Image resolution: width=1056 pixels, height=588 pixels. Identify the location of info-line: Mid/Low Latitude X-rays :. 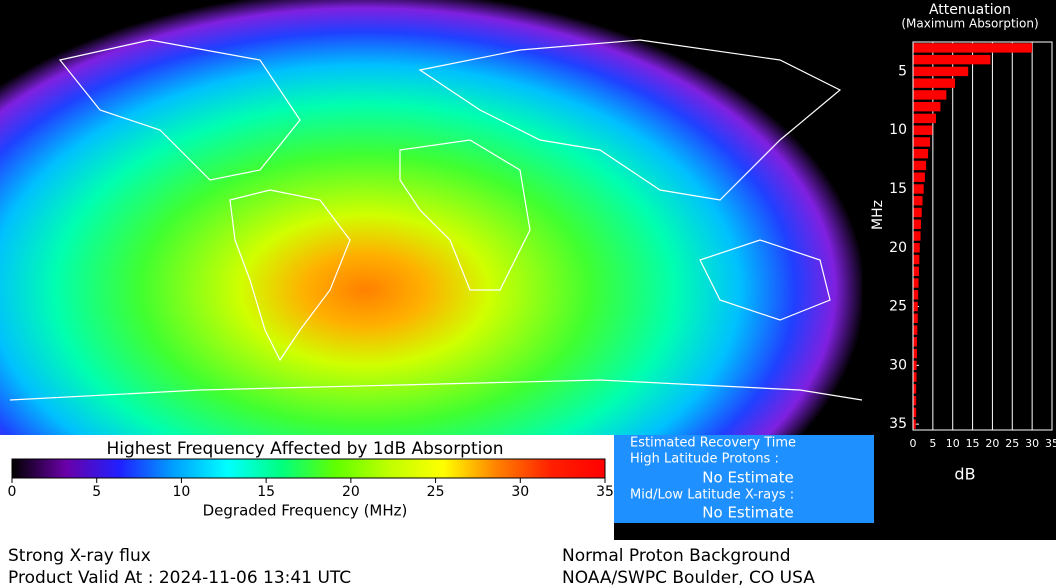
(712, 495).